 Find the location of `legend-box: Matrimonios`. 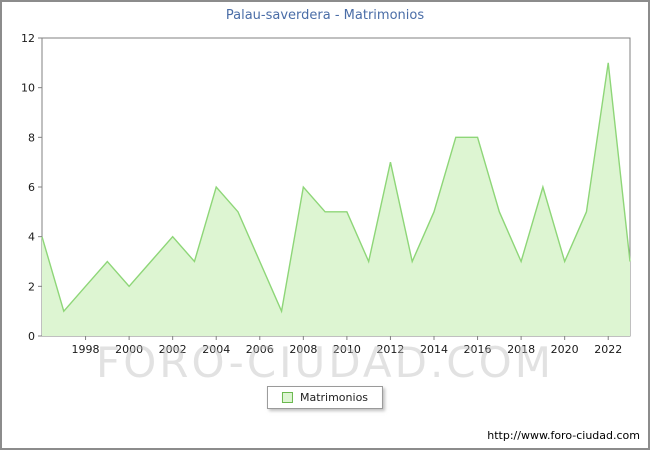

legend-box: Matrimonios is located at coordinates (325, 397).